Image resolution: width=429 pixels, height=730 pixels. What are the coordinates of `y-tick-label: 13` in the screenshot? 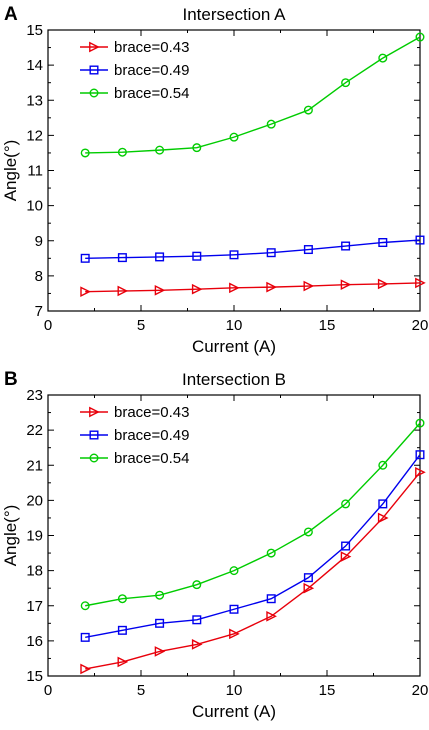 It's located at (34, 100).